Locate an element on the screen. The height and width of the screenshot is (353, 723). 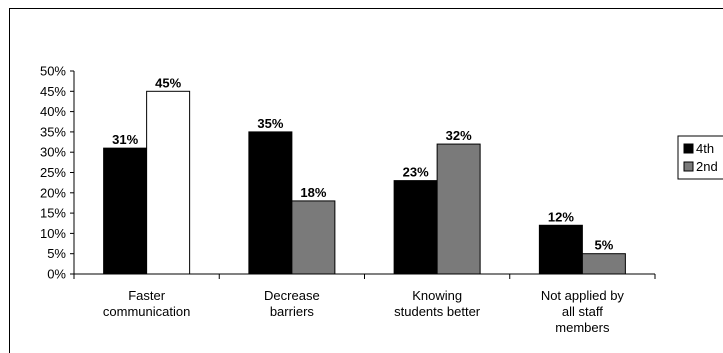
category-label: Not applied by is located at coordinates (583, 295).